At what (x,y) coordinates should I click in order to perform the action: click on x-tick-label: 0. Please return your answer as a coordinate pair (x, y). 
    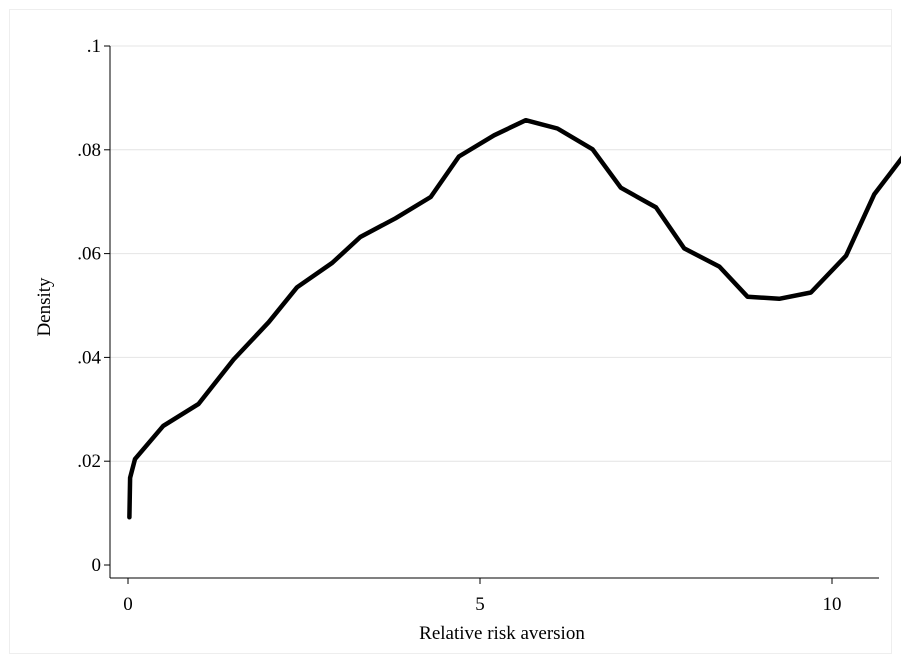
    Looking at the image, I should click on (128, 604).